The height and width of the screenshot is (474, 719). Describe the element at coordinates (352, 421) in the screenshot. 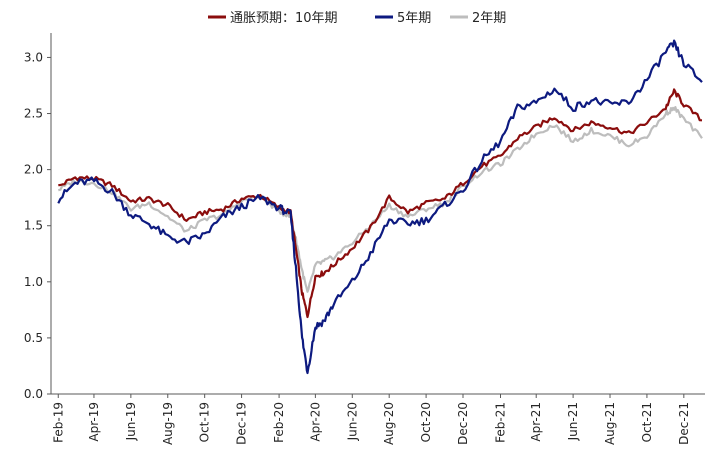

I see `x-tick-label: Jun-20` at that location.